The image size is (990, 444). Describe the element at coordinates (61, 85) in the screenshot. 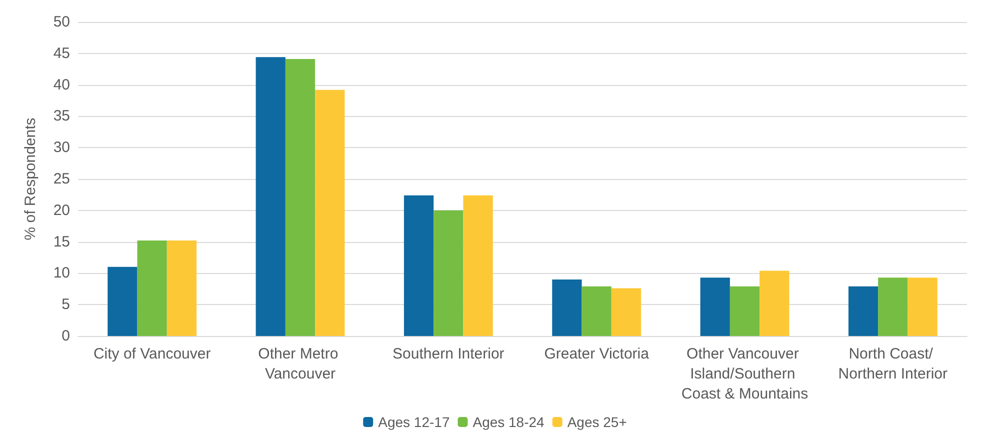

I see `y-tick-label: 40` at that location.